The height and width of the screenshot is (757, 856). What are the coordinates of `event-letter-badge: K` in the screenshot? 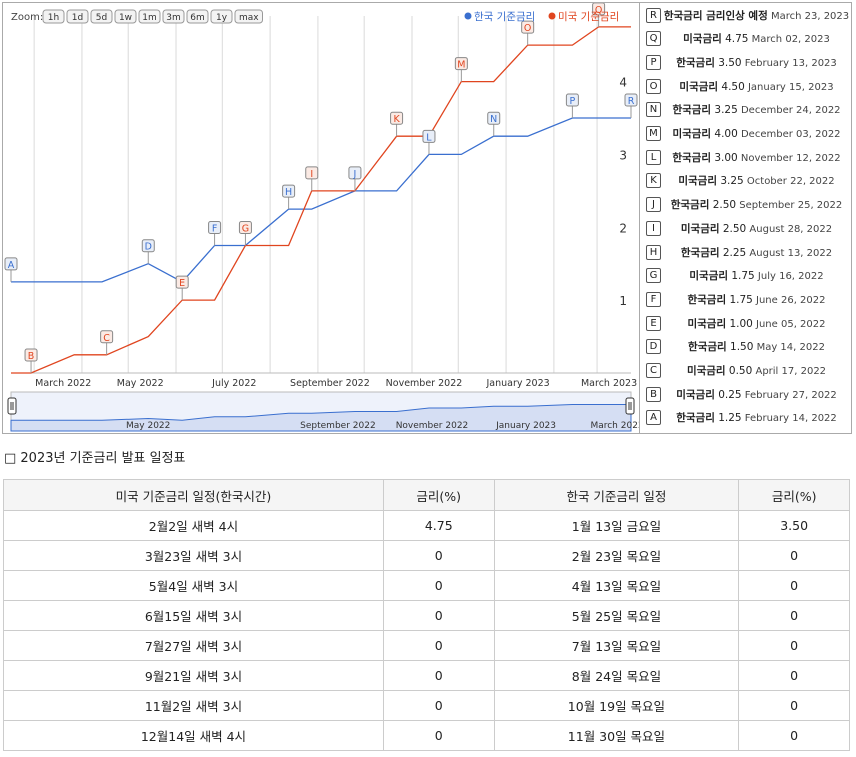 It's located at (653, 181).